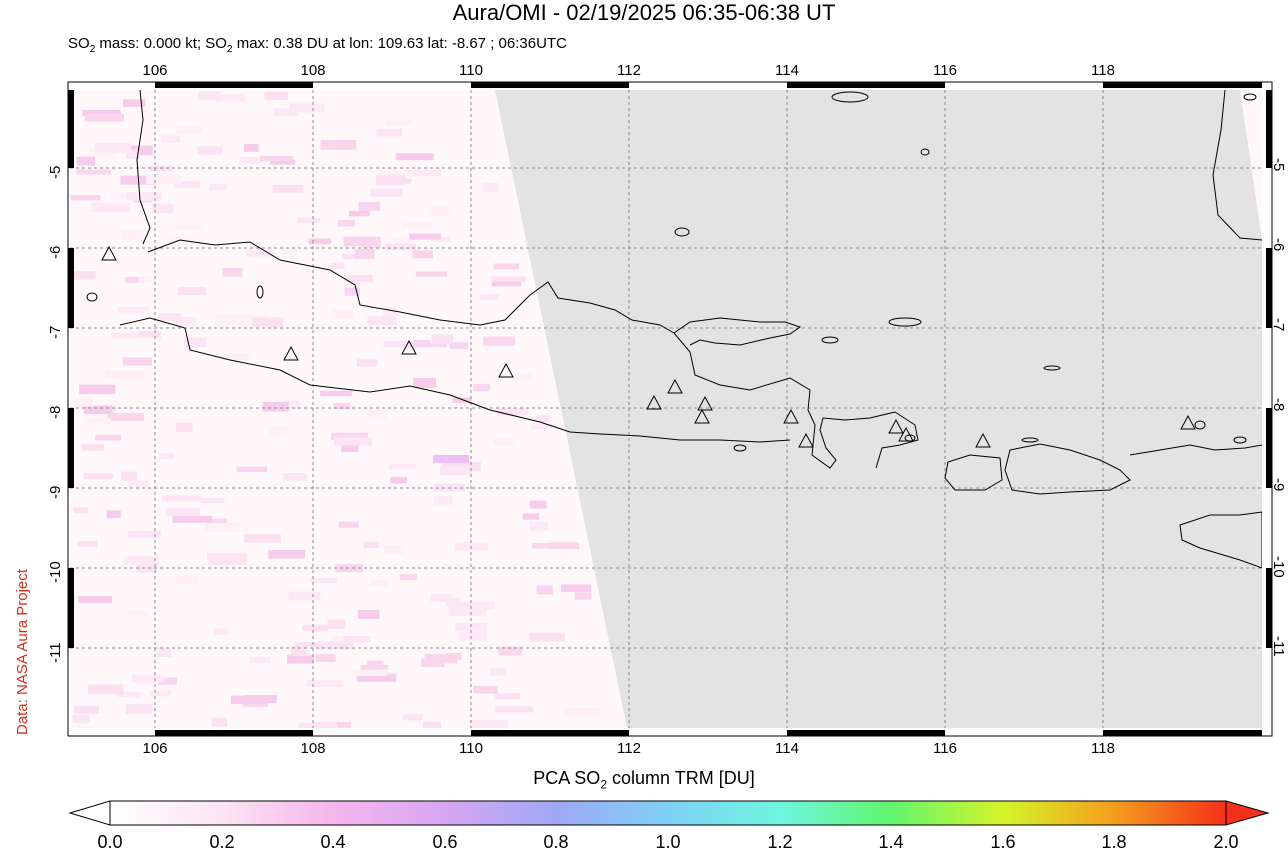  I want to click on so2-pixel-max, so click(451, 459).